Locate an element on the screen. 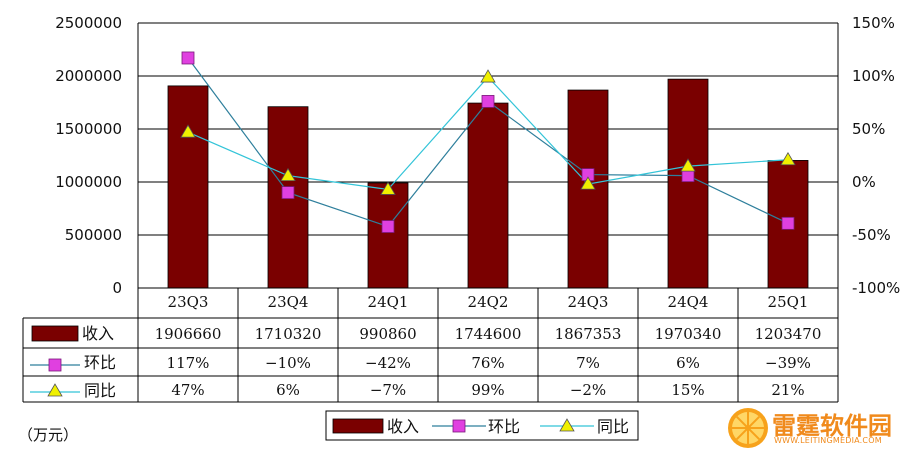  left-tick-label: 2500000 is located at coordinates (88, 23).